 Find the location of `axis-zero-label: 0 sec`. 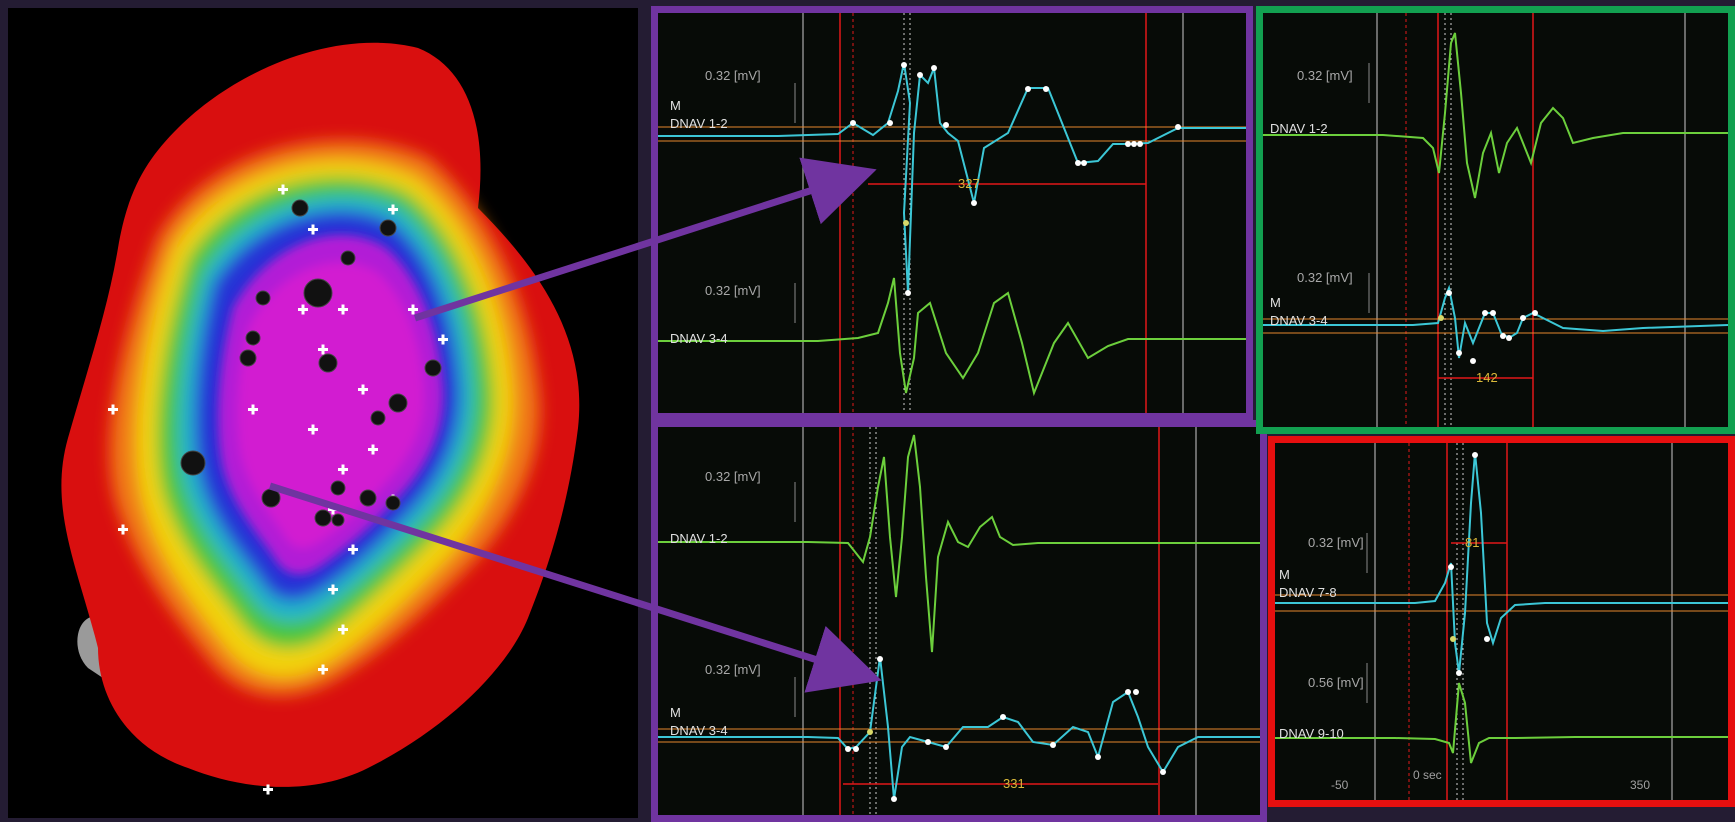

axis-zero-label: 0 sec is located at coordinates (1427, 775).